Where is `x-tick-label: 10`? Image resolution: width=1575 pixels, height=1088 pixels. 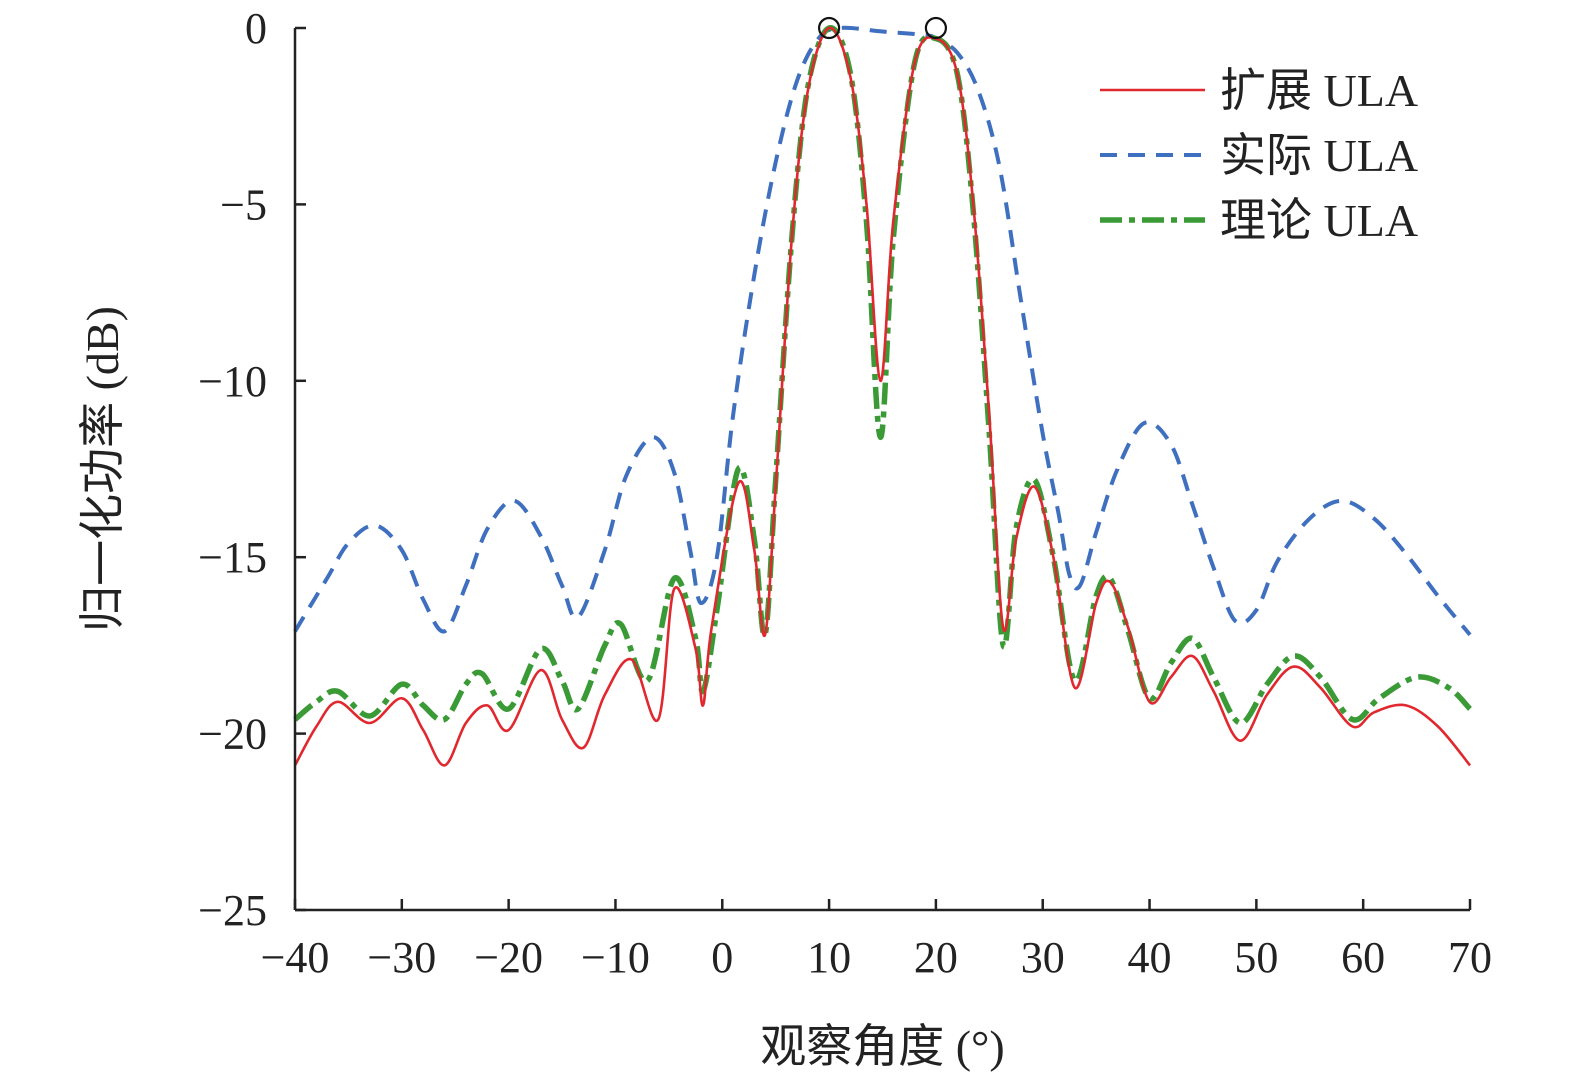
x-tick-label: 10 is located at coordinates (829, 957).